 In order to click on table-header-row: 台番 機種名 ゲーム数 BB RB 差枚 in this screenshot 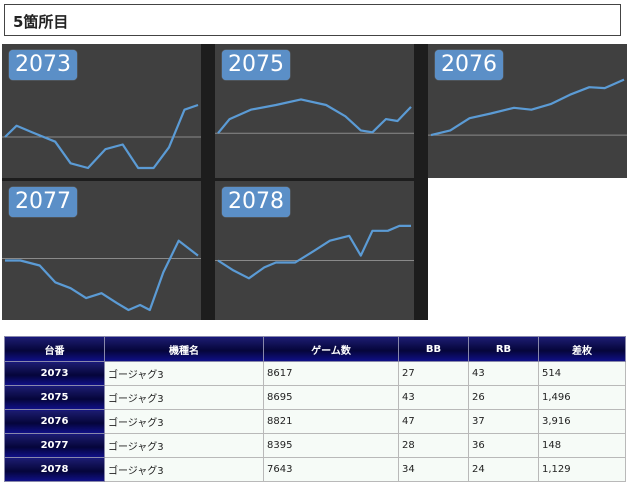, I will do `click(315, 349)`.